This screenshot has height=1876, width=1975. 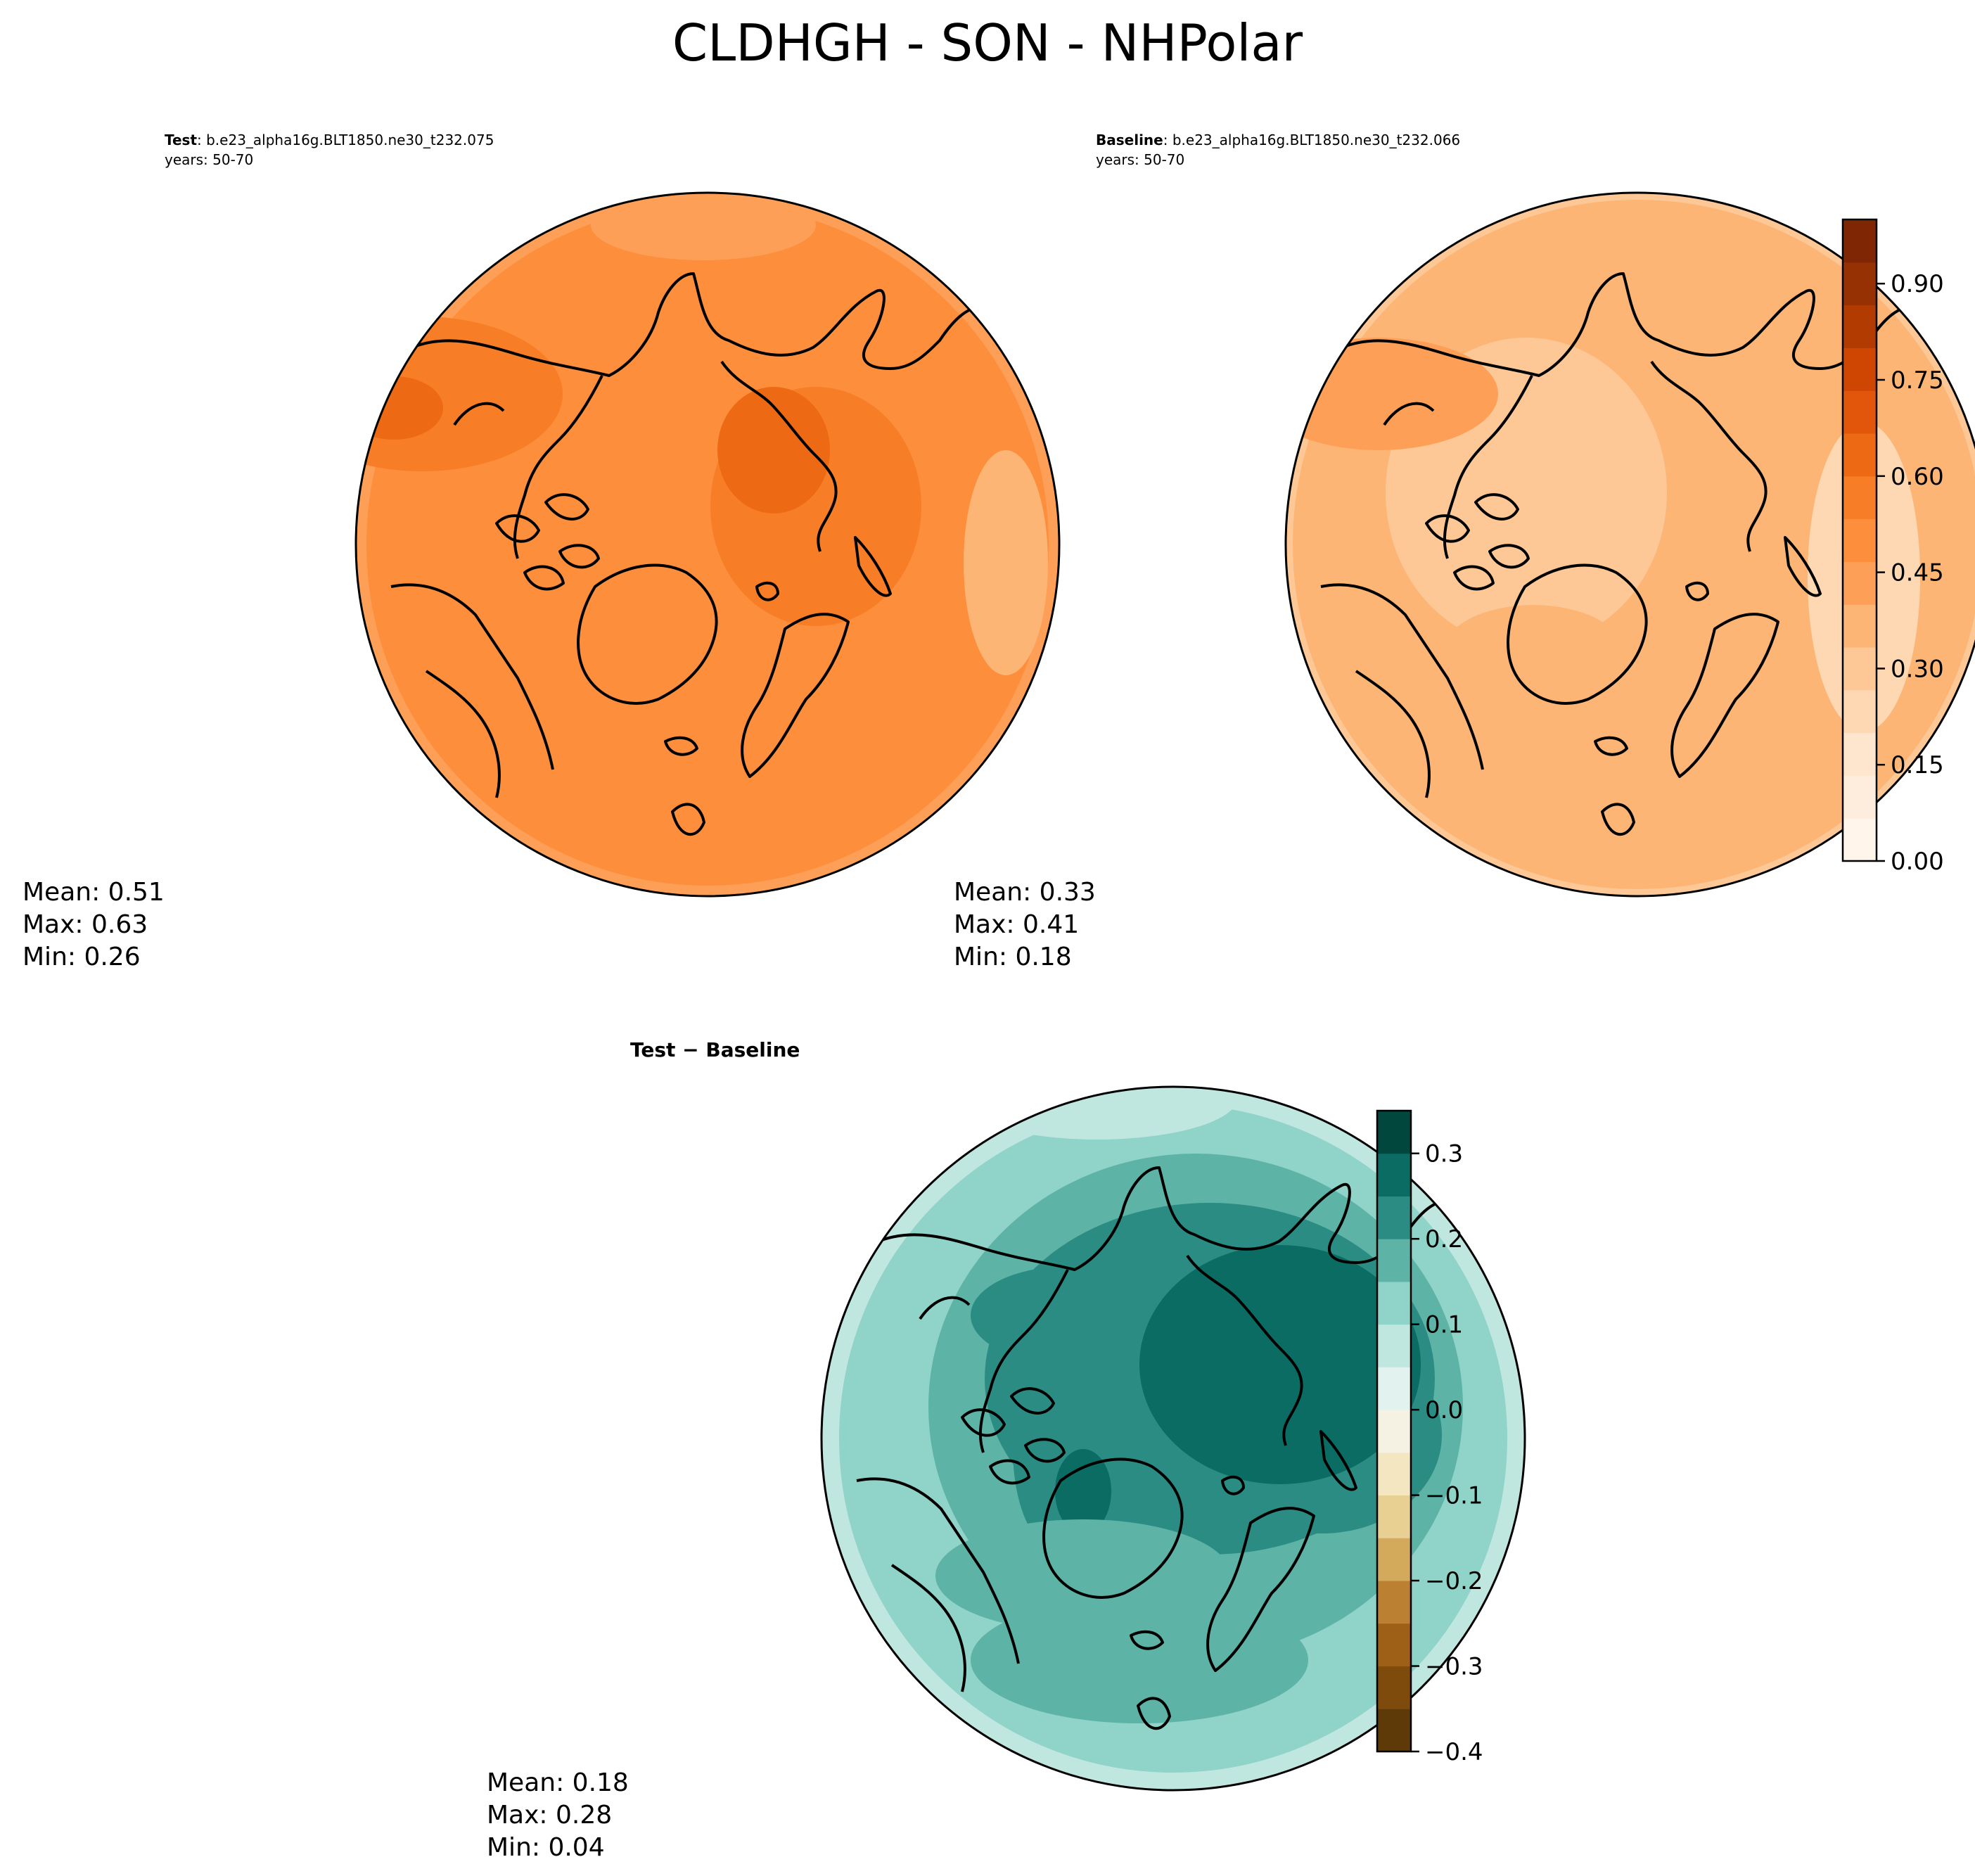 I want to click on panel-title-rest: : b.e23_alpha16g.BLT1850.ne30_t232.066, so click(x=1311, y=140).